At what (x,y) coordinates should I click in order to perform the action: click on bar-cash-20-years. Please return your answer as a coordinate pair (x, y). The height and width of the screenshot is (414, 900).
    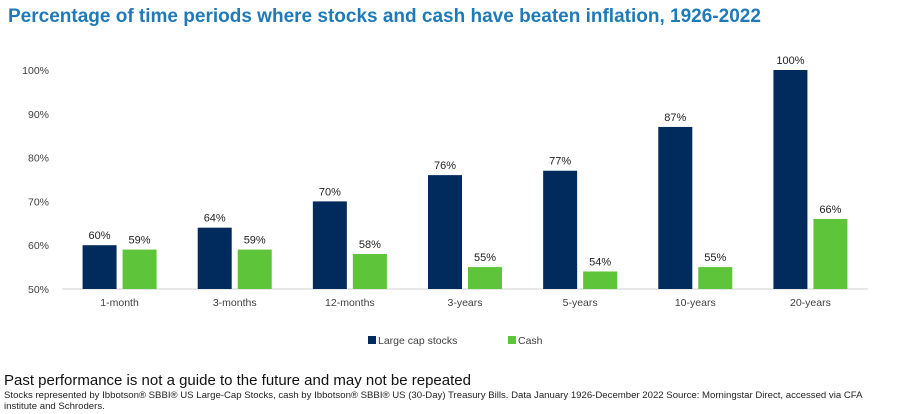
    Looking at the image, I should click on (830, 253).